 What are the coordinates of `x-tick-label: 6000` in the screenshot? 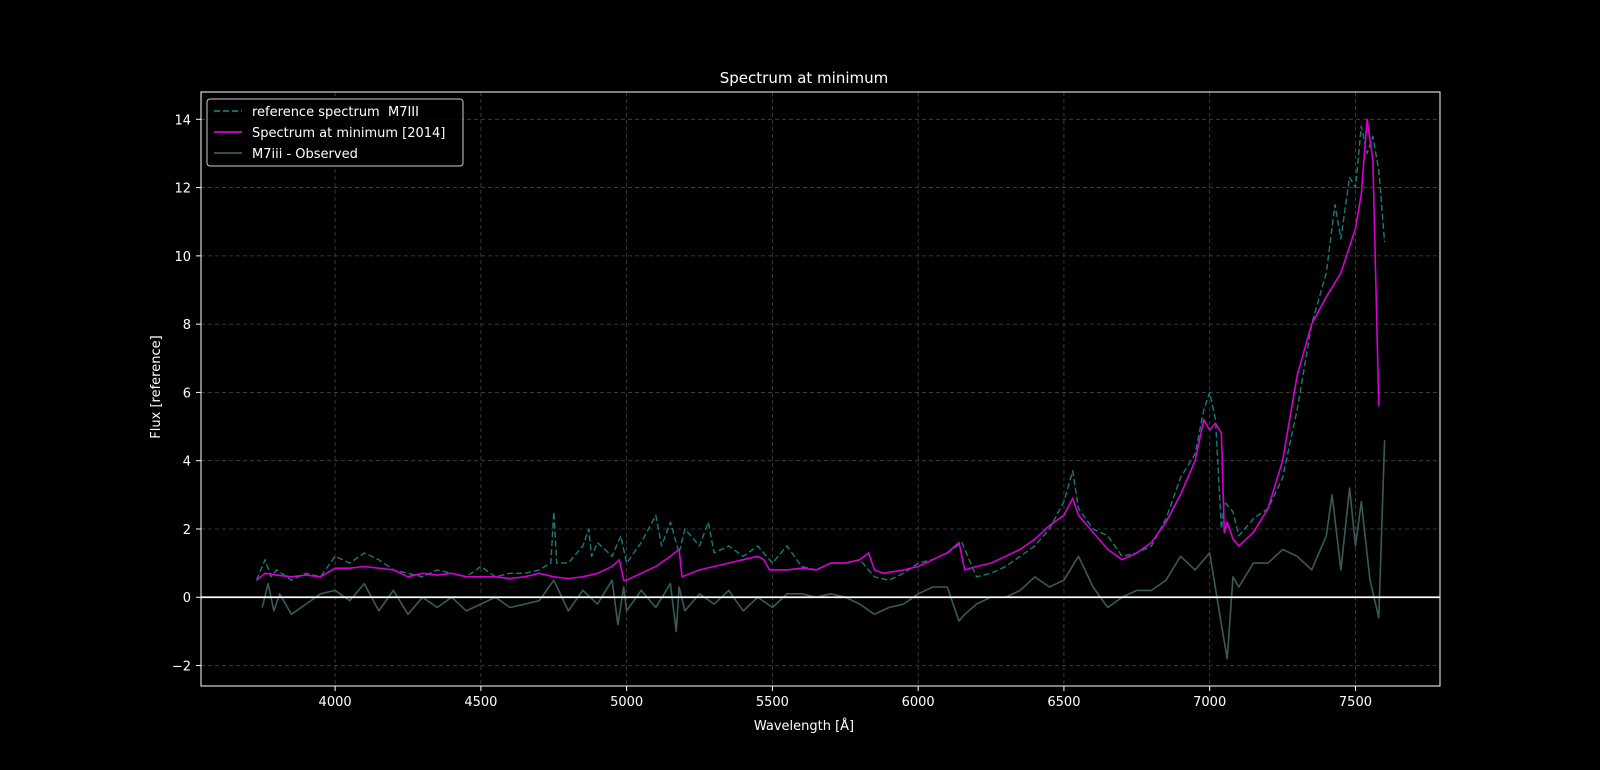 It's located at (918, 702).